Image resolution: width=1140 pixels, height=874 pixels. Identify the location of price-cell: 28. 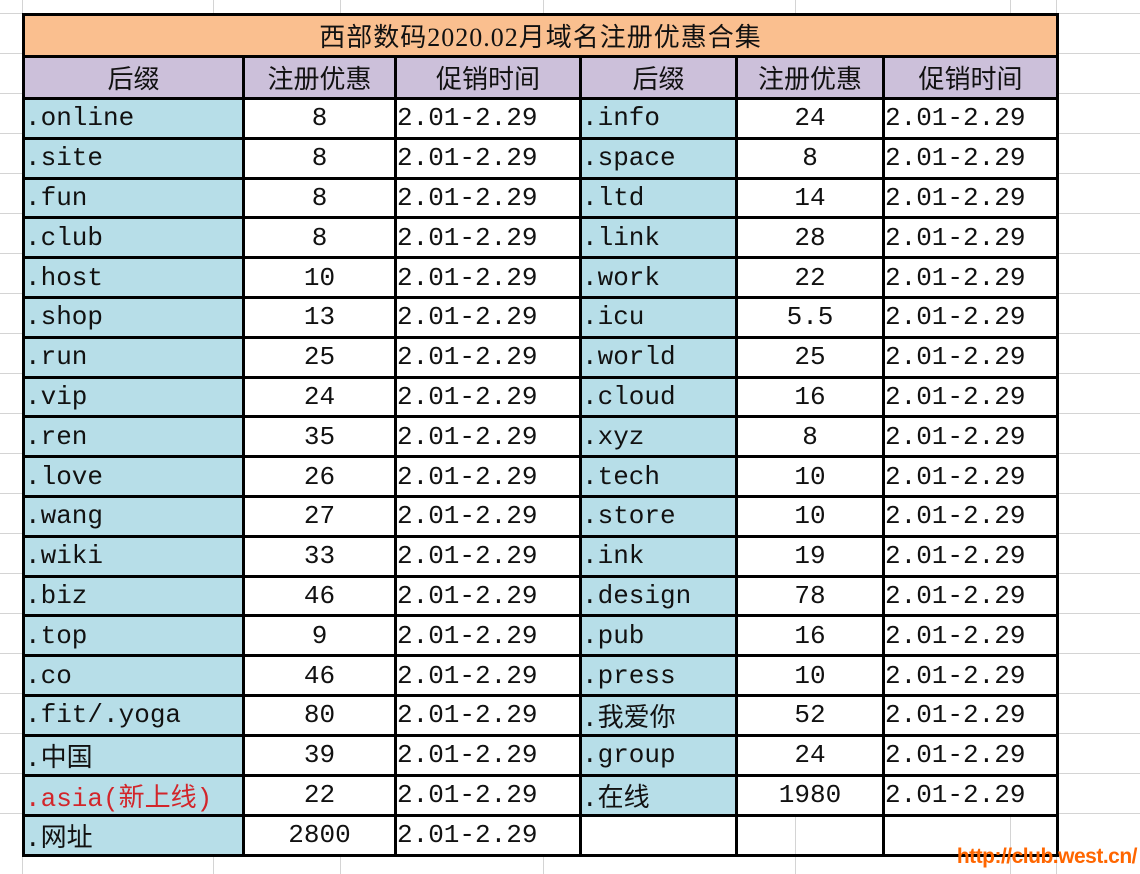
(810, 238).